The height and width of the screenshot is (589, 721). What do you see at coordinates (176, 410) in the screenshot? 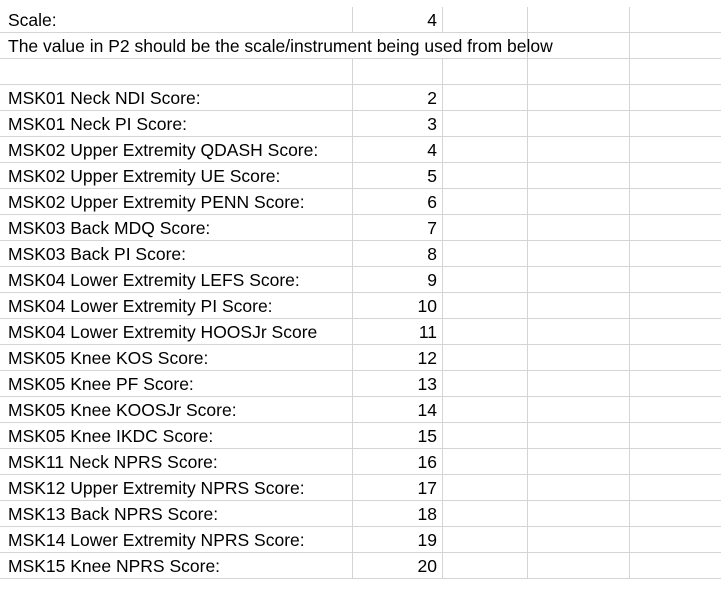
I see `cell-score-label: MSK05 Knee KOOSJr Score:` at bounding box center [176, 410].